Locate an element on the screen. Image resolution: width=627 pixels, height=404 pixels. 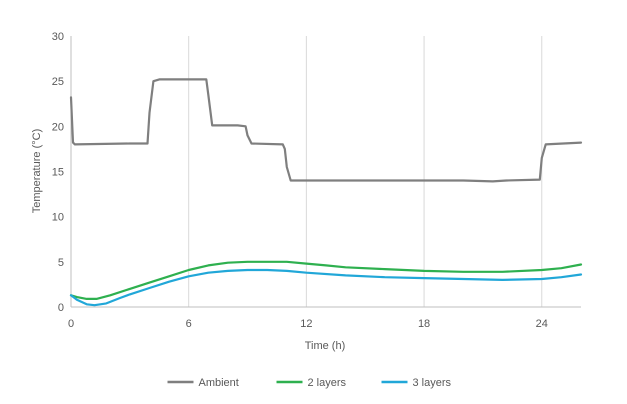
y-tick-label-30: 30 is located at coordinates (58, 37).